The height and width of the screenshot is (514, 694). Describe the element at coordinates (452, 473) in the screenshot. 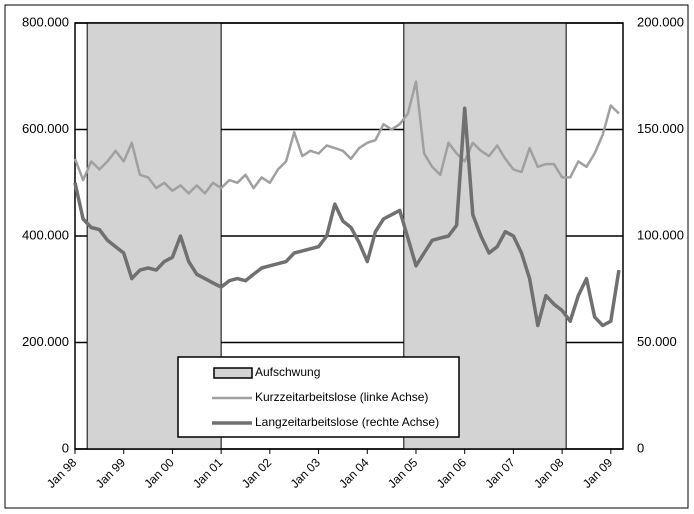

I see `x-tick-label: Jan 06` at that location.